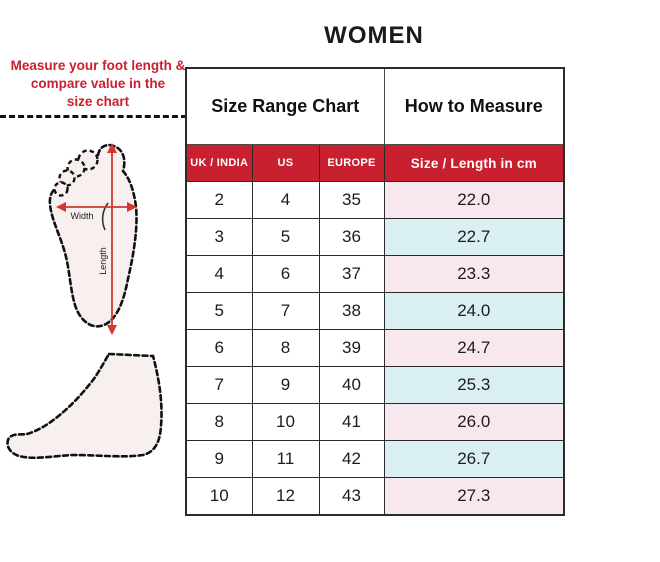  What do you see at coordinates (351, 348) in the screenshot?
I see `eu-size-cell: 39` at bounding box center [351, 348].